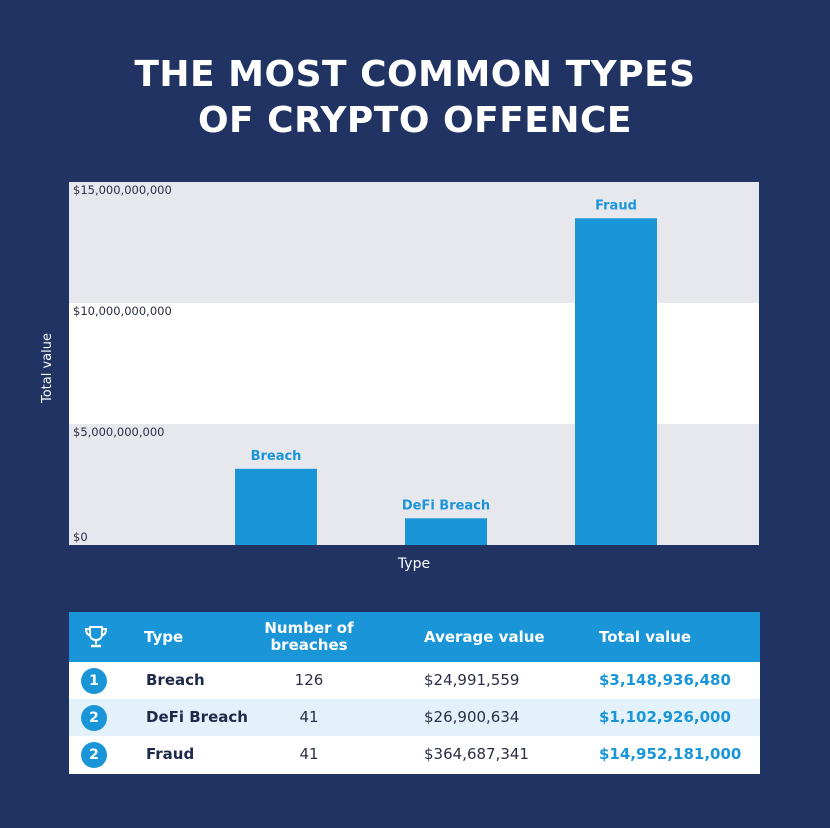  I want to click on table-row: 1 Breach 126 $24,991,559 $3,148,936,480, so click(414, 680).